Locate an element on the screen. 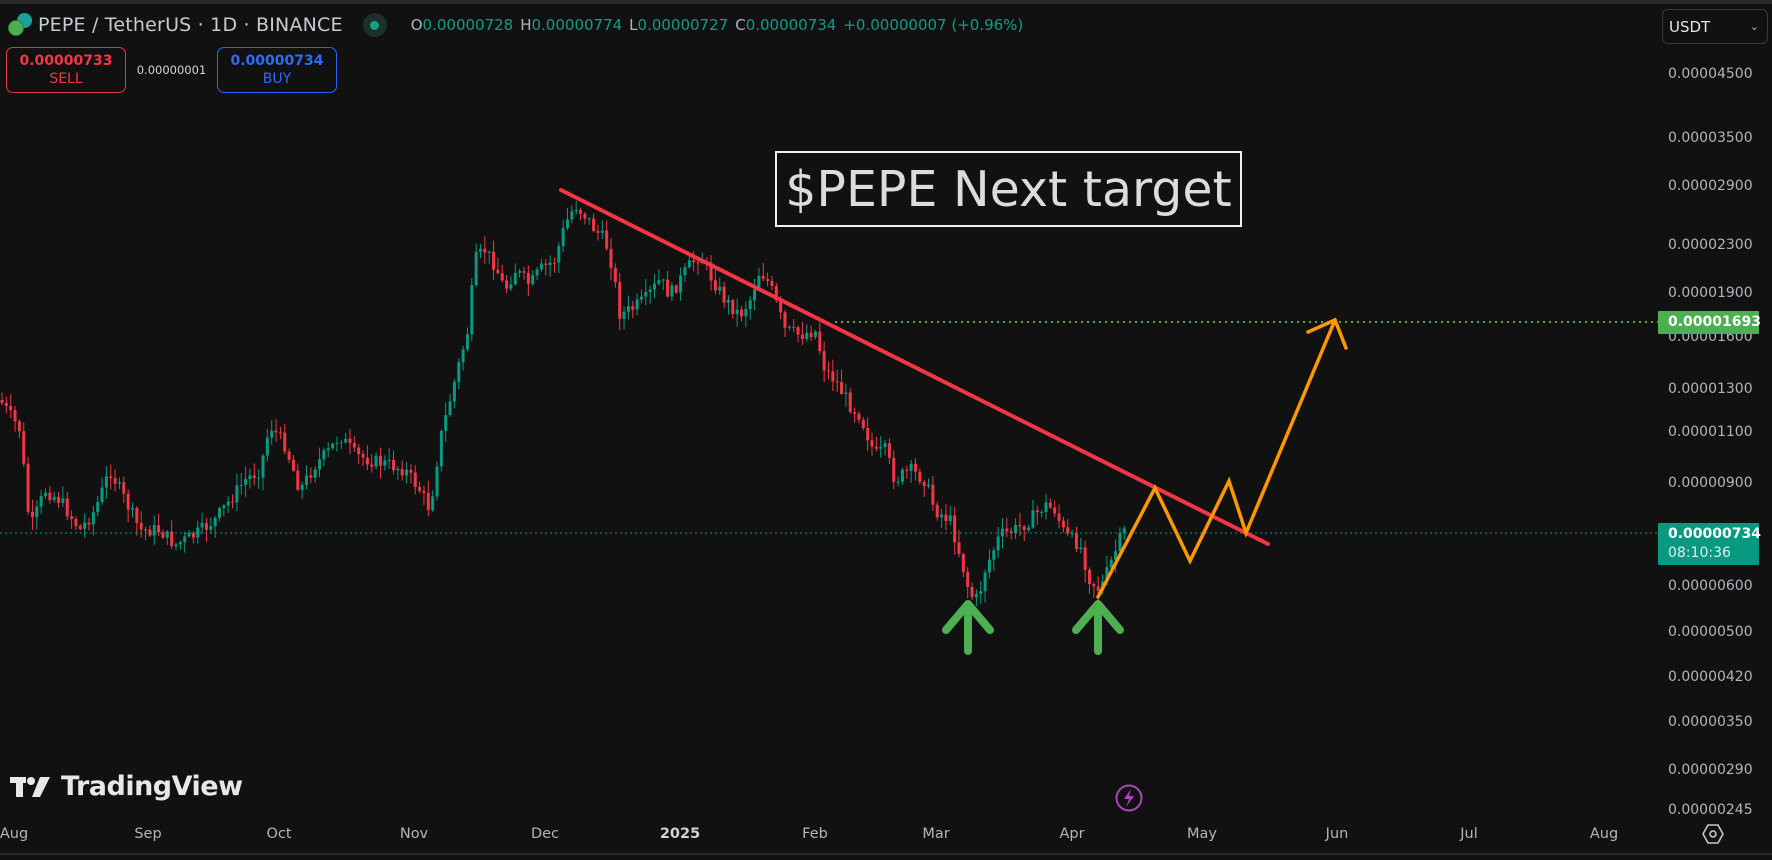 The width and height of the screenshot is (1772, 860). currency-value: USDT is located at coordinates (1690, 26).